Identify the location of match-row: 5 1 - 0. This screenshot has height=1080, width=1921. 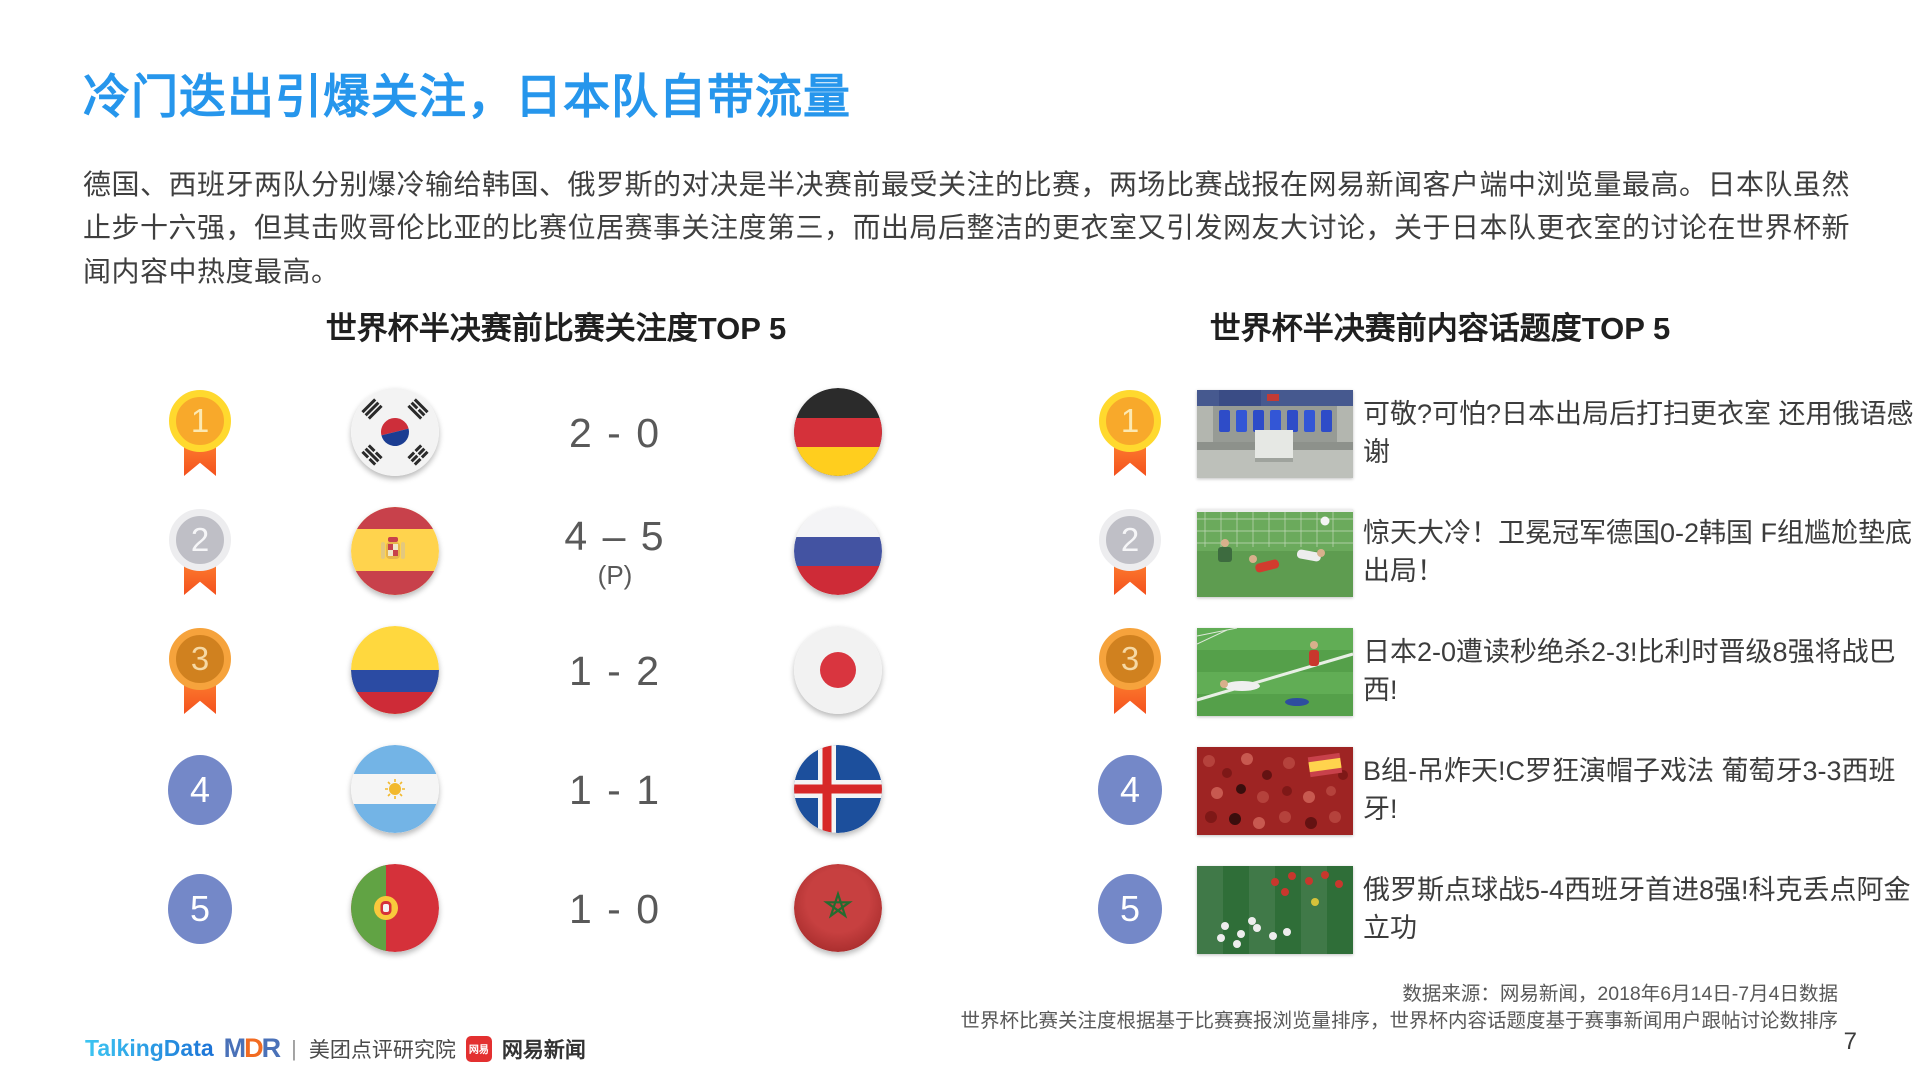
(490, 910).